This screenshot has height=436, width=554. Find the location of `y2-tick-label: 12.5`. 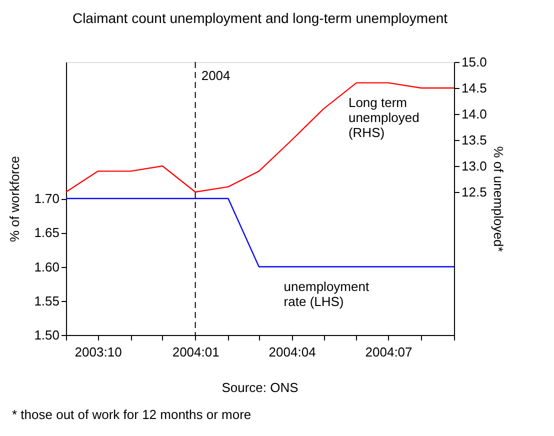

y2-tick-label: 12.5 is located at coordinates (474, 192).